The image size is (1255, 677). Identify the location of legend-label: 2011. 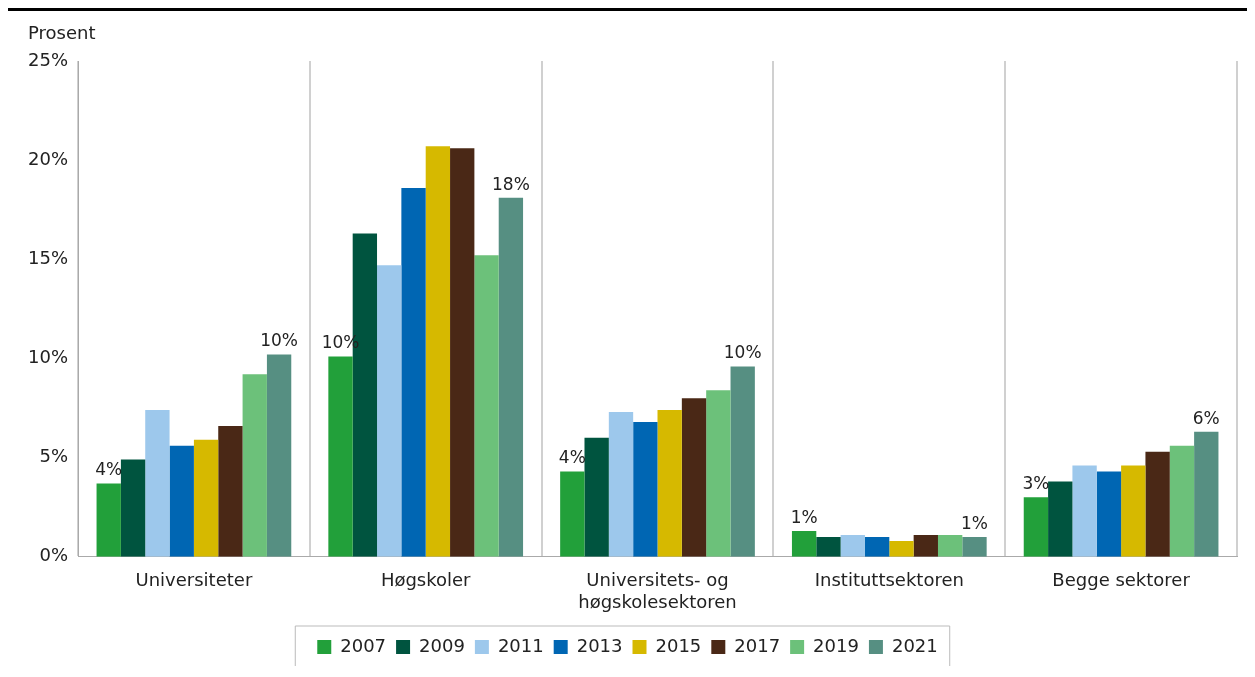
(520, 645).